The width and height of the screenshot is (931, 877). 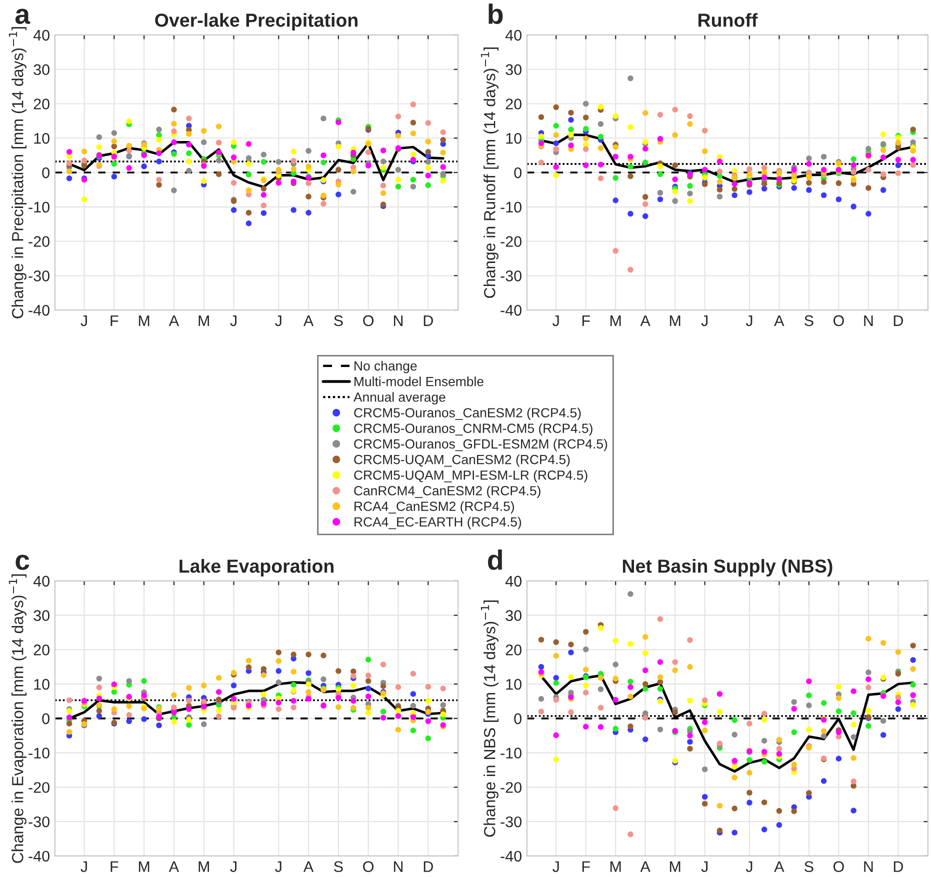 What do you see at coordinates (514, 138) in the screenshot?
I see `y-tick-label: 10` at bounding box center [514, 138].